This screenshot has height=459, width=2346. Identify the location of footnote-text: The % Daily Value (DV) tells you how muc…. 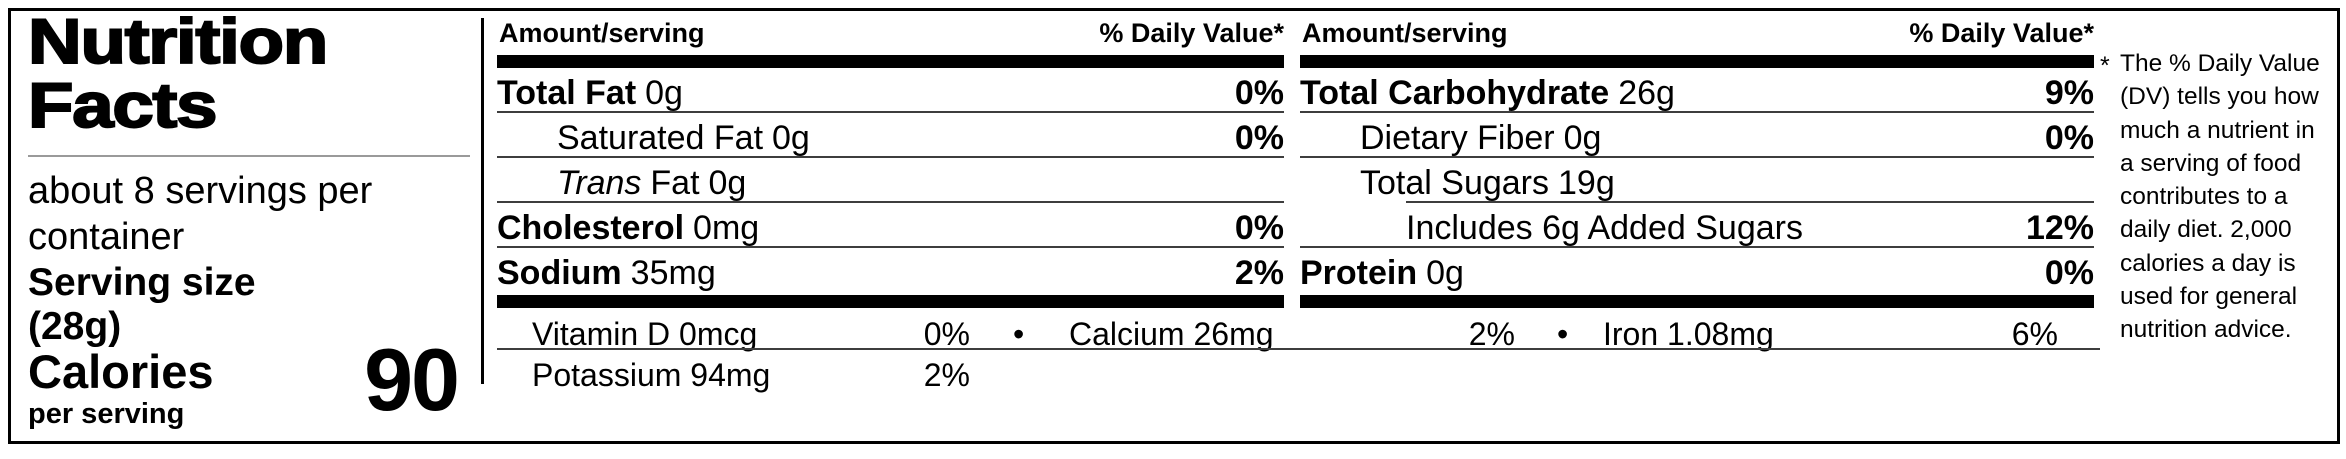
(2220, 197).